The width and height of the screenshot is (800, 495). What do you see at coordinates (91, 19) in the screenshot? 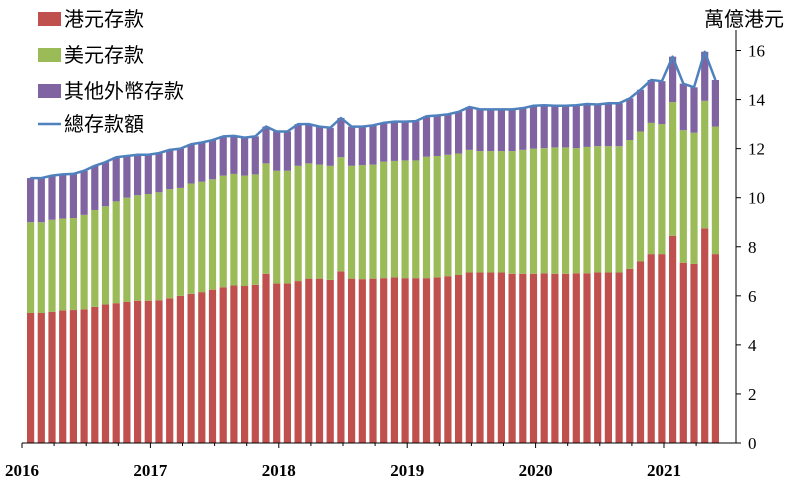
I see `legend-item: 港元存款` at bounding box center [91, 19].